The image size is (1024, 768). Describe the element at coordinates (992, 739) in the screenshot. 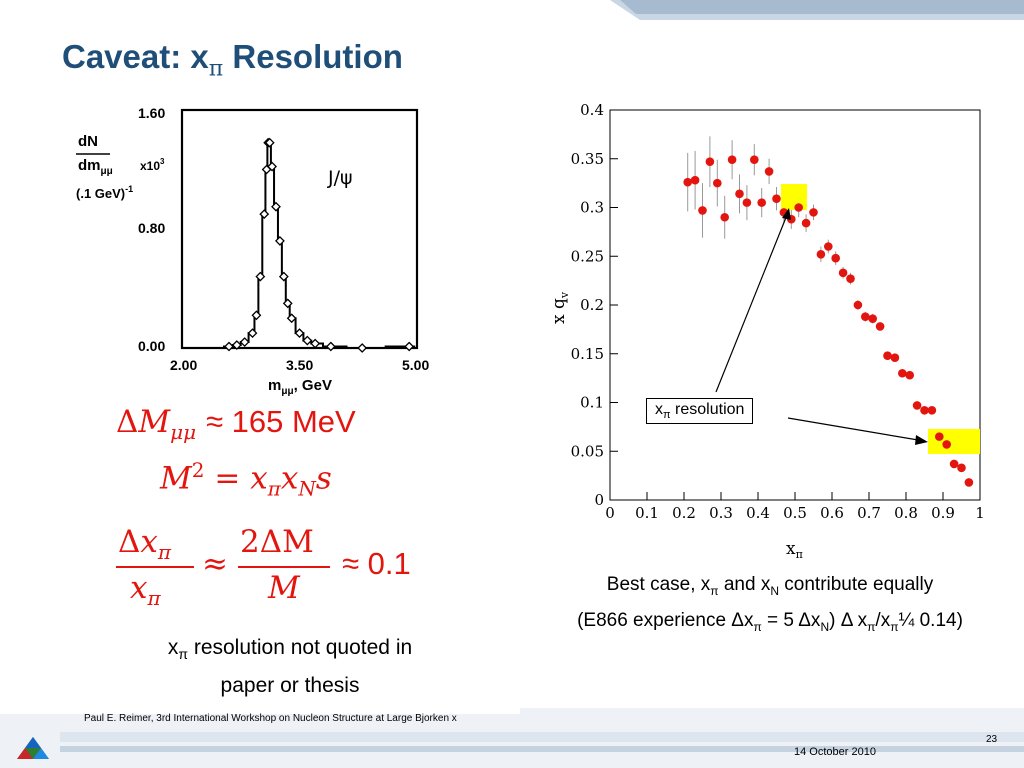

I see `page-number: 23` at that location.